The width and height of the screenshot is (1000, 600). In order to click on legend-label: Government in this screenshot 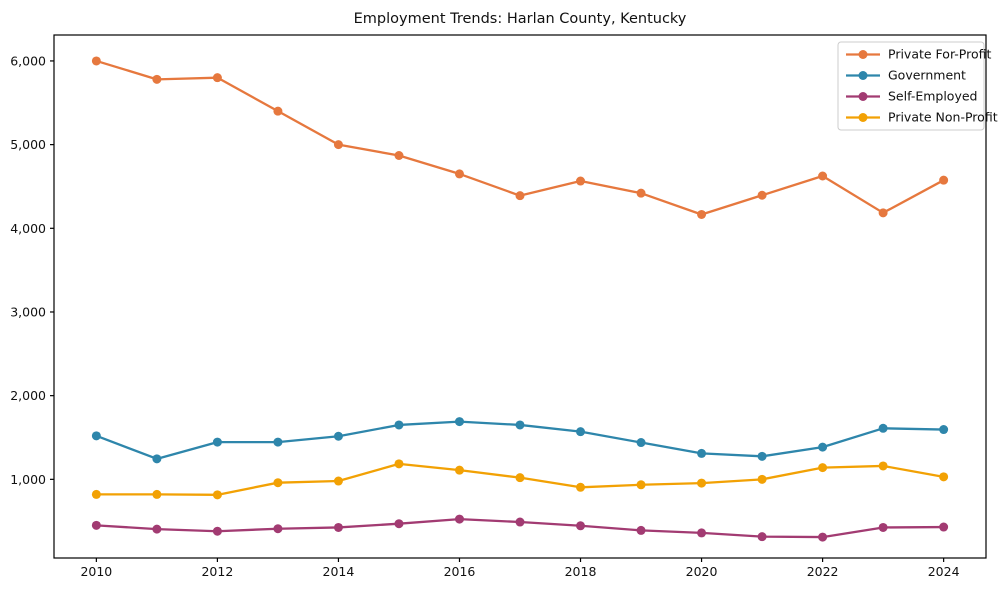, I will do `click(927, 75)`.